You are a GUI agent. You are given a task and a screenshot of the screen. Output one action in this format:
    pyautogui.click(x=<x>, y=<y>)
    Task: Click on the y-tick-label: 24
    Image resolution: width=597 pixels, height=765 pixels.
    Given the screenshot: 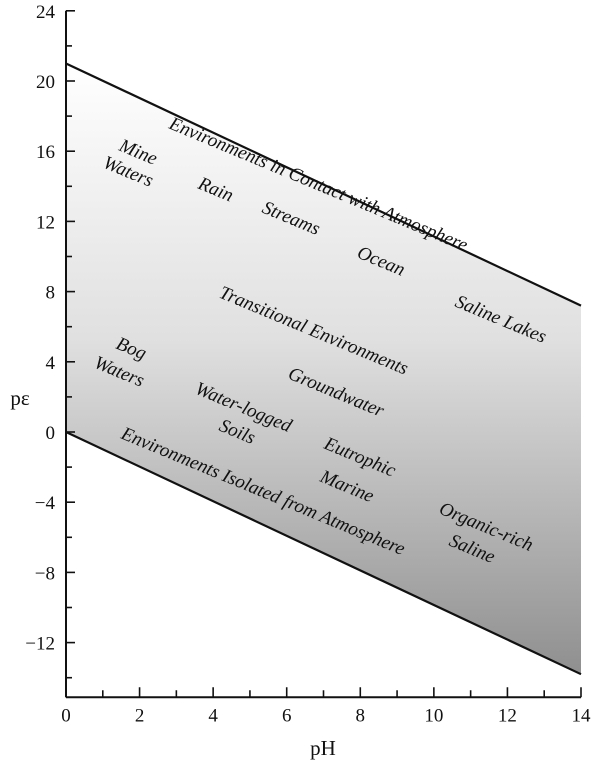 What is the action you would take?
    pyautogui.click(x=46, y=12)
    